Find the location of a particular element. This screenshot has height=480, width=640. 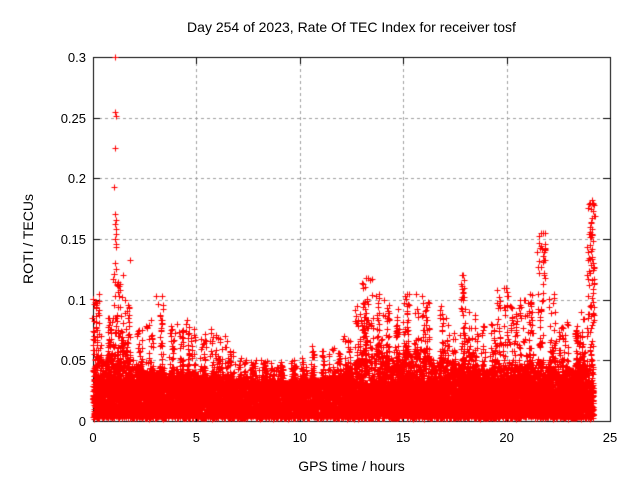

x-tick-label: 0 is located at coordinates (93, 437).